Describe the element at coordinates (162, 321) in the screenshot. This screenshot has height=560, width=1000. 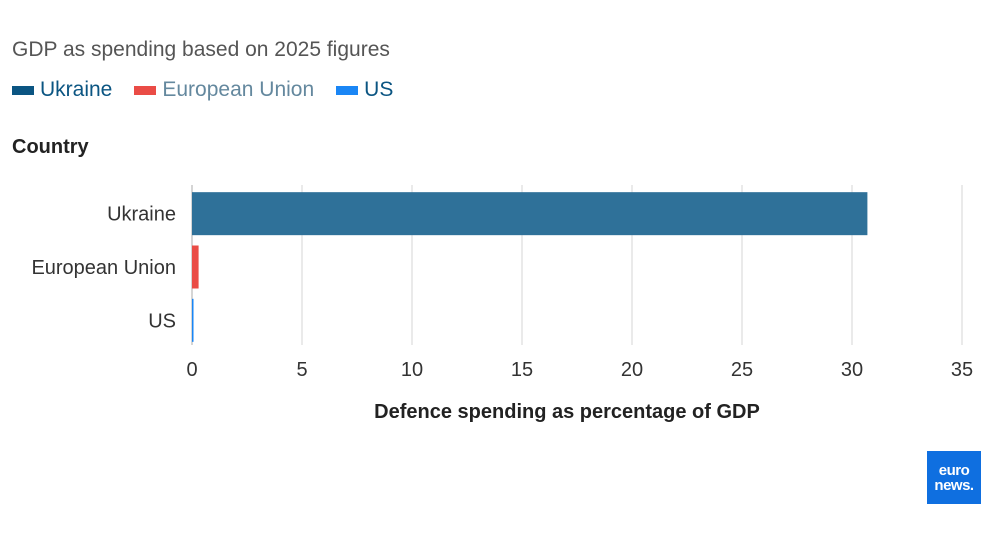
I see `y-tick-label: US` at that location.